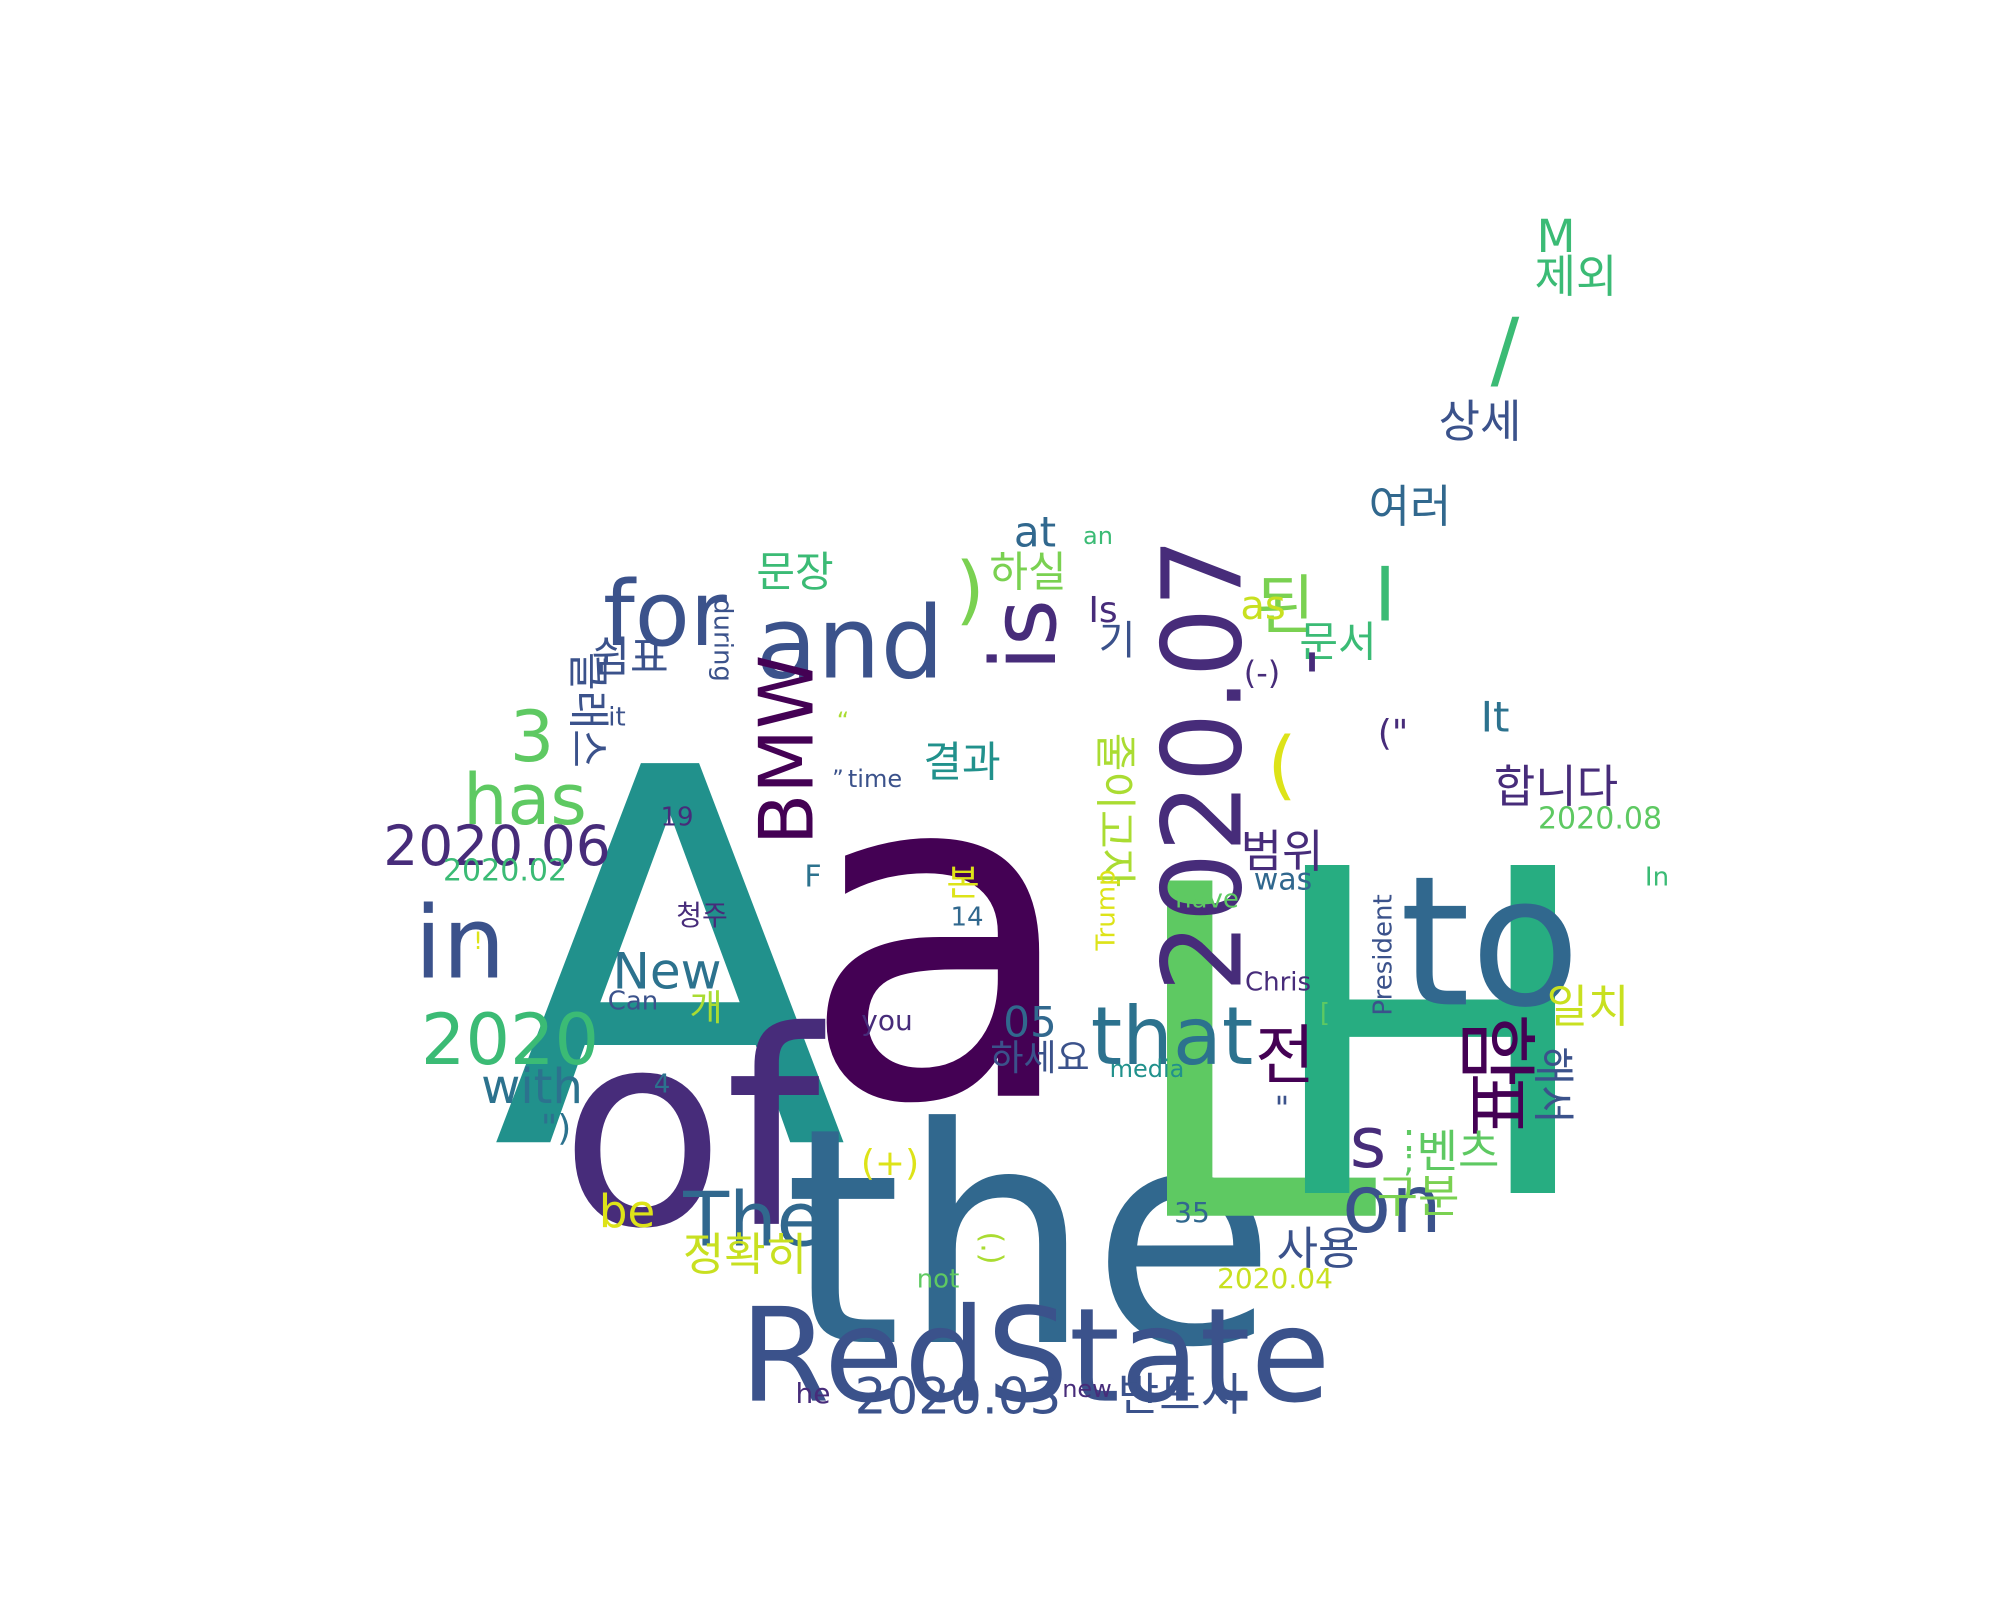  What do you see at coordinates (1576, 276) in the screenshot?
I see `word-제외-48: 제외` at bounding box center [1576, 276].